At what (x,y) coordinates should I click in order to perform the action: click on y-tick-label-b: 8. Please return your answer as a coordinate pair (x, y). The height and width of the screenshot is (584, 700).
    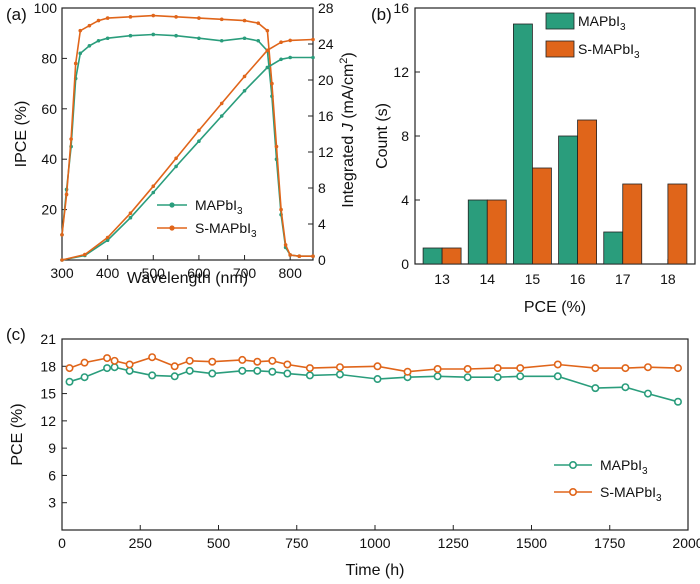
    Looking at the image, I should click on (405, 136).